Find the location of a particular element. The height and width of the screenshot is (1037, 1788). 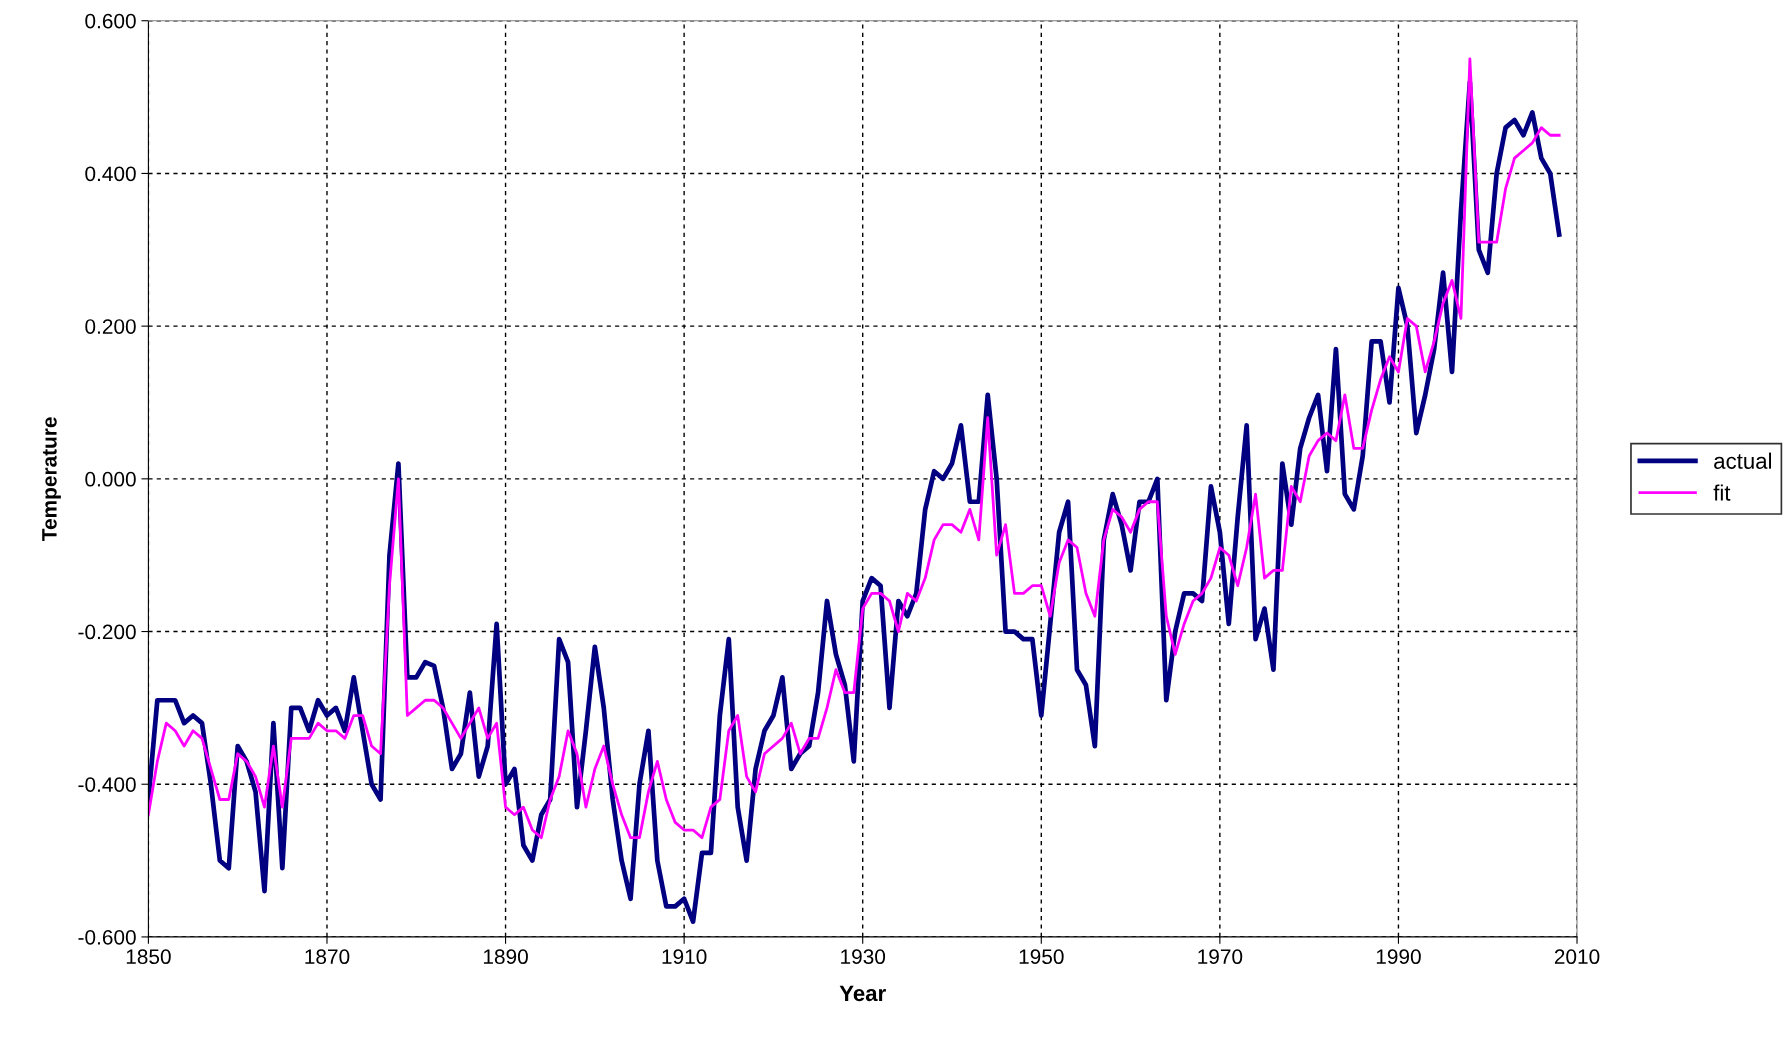

y-tick-label: 0.000 is located at coordinates (110, 479).